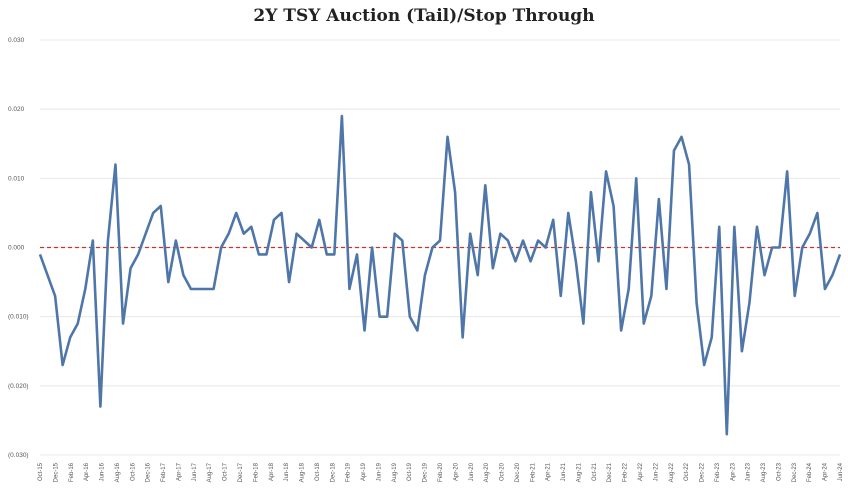 This screenshot has height=490, width=848. I want to click on x-tick-label: Jun-19, so click(379, 471).